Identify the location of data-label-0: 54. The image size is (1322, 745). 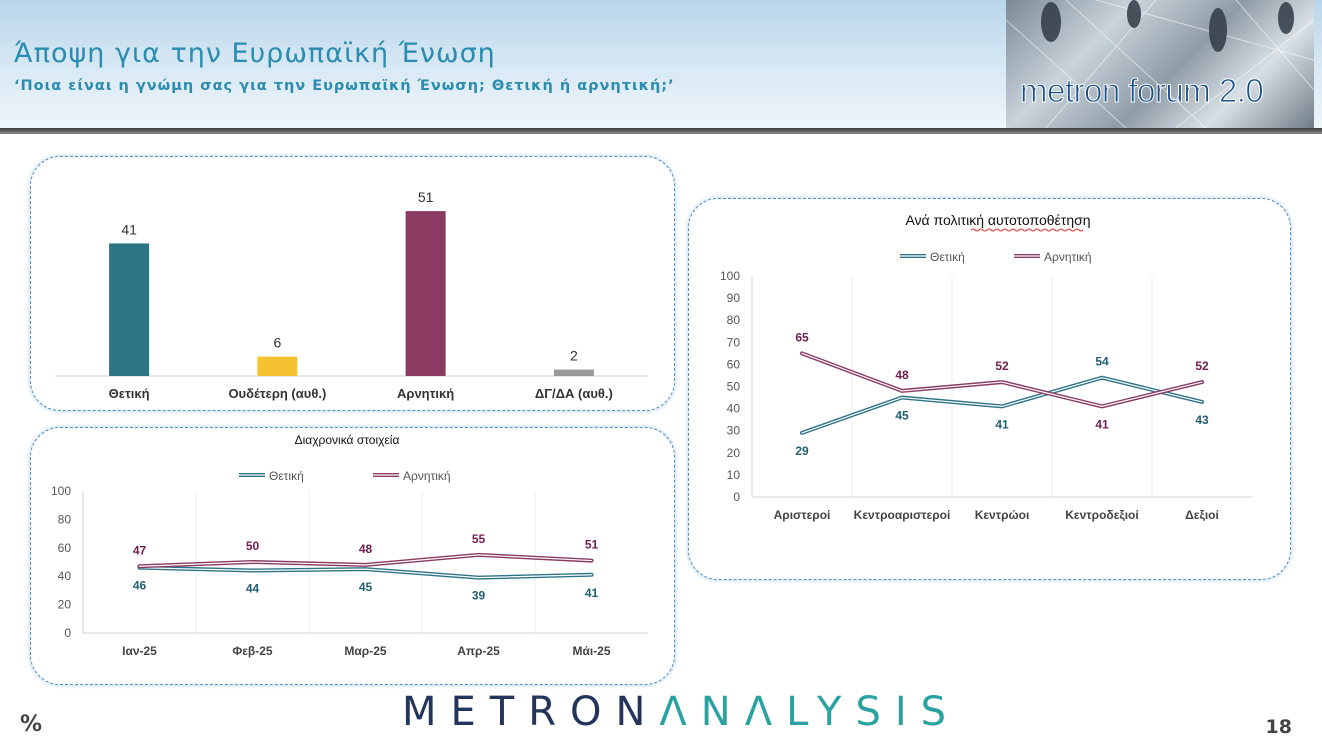
(1102, 362).